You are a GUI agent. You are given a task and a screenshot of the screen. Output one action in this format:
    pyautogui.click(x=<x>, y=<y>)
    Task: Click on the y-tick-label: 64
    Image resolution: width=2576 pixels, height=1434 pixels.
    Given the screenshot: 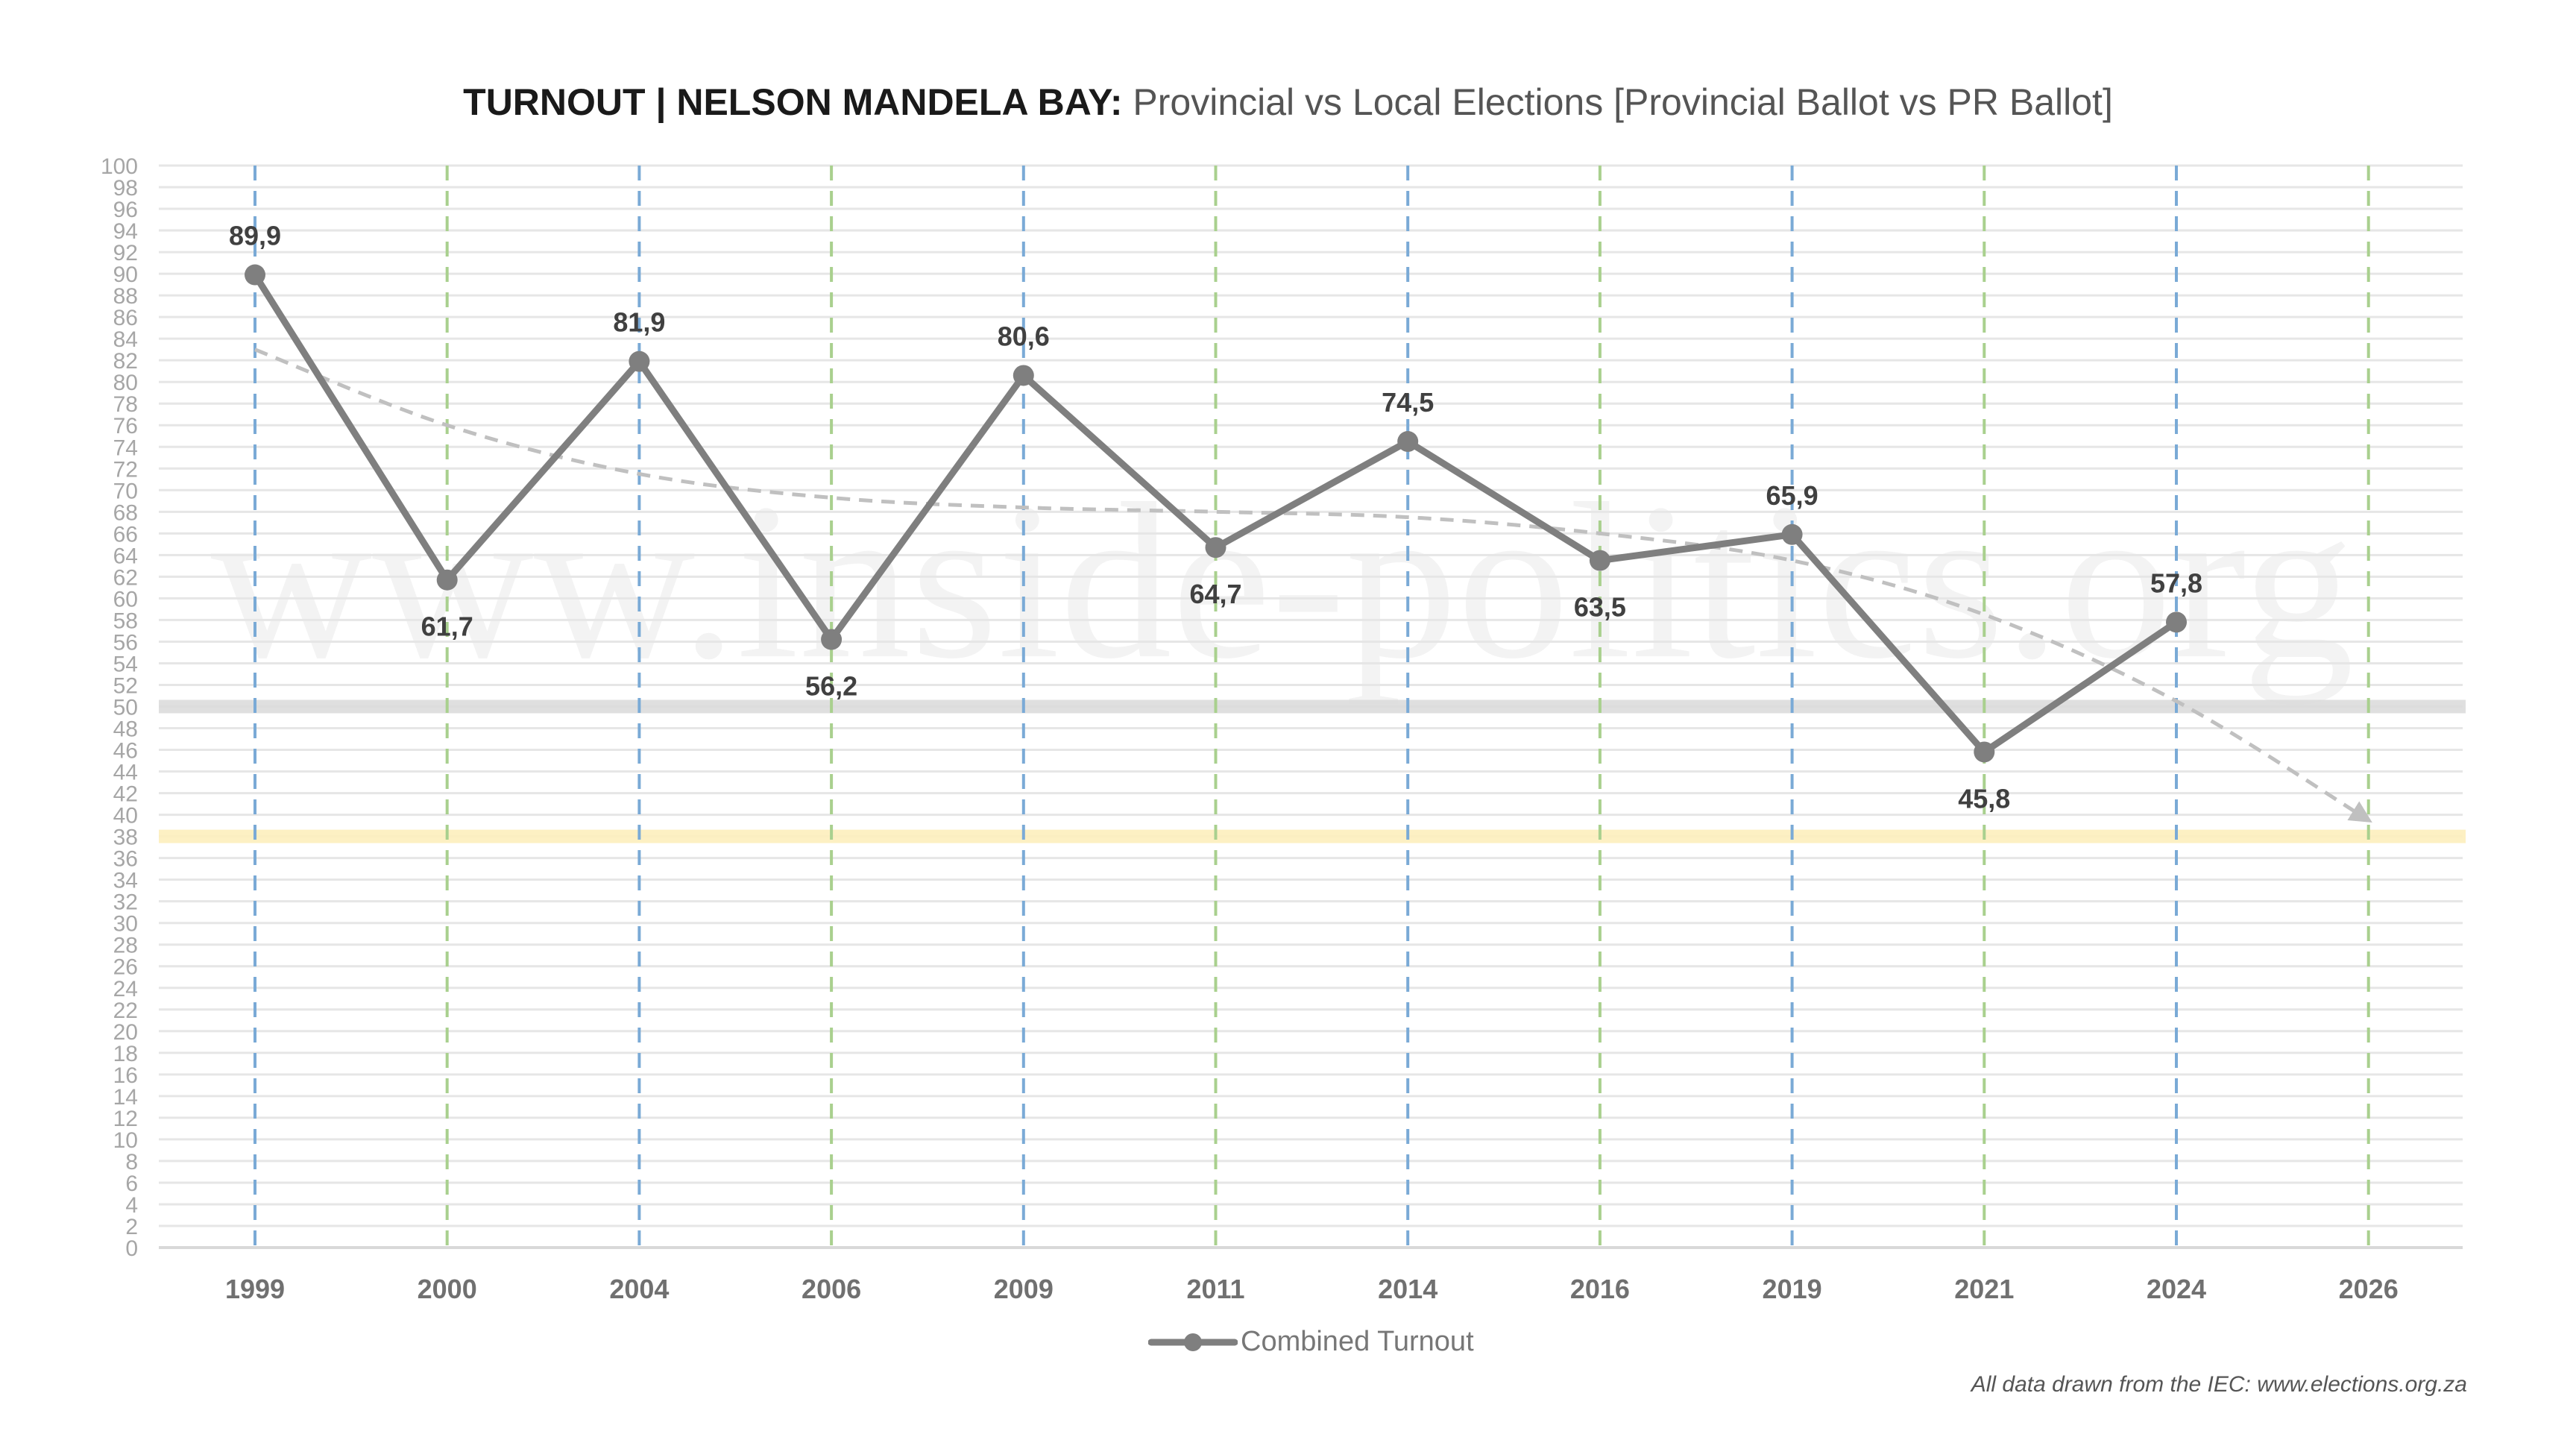 What is the action you would take?
    pyautogui.click(x=125, y=556)
    